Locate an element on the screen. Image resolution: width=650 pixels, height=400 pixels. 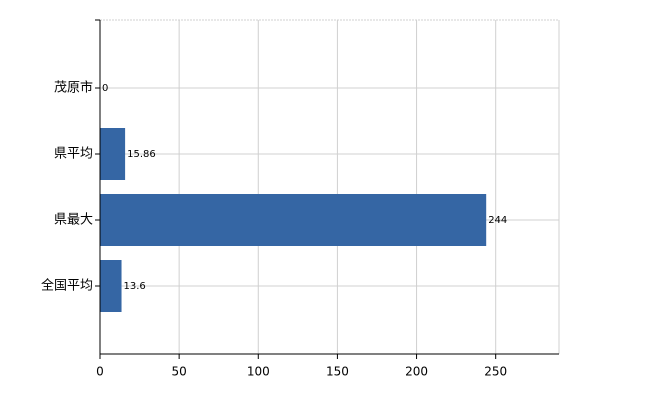
value-label: 15.86 is located at coordinates (141, 154).